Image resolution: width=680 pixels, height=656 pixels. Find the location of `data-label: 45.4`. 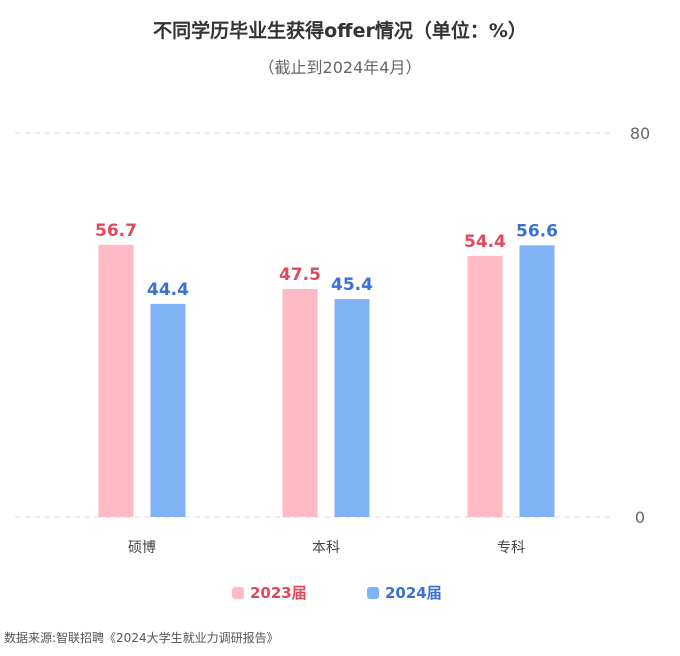

data-label: 45.4 is located at coordinates (352, 285).